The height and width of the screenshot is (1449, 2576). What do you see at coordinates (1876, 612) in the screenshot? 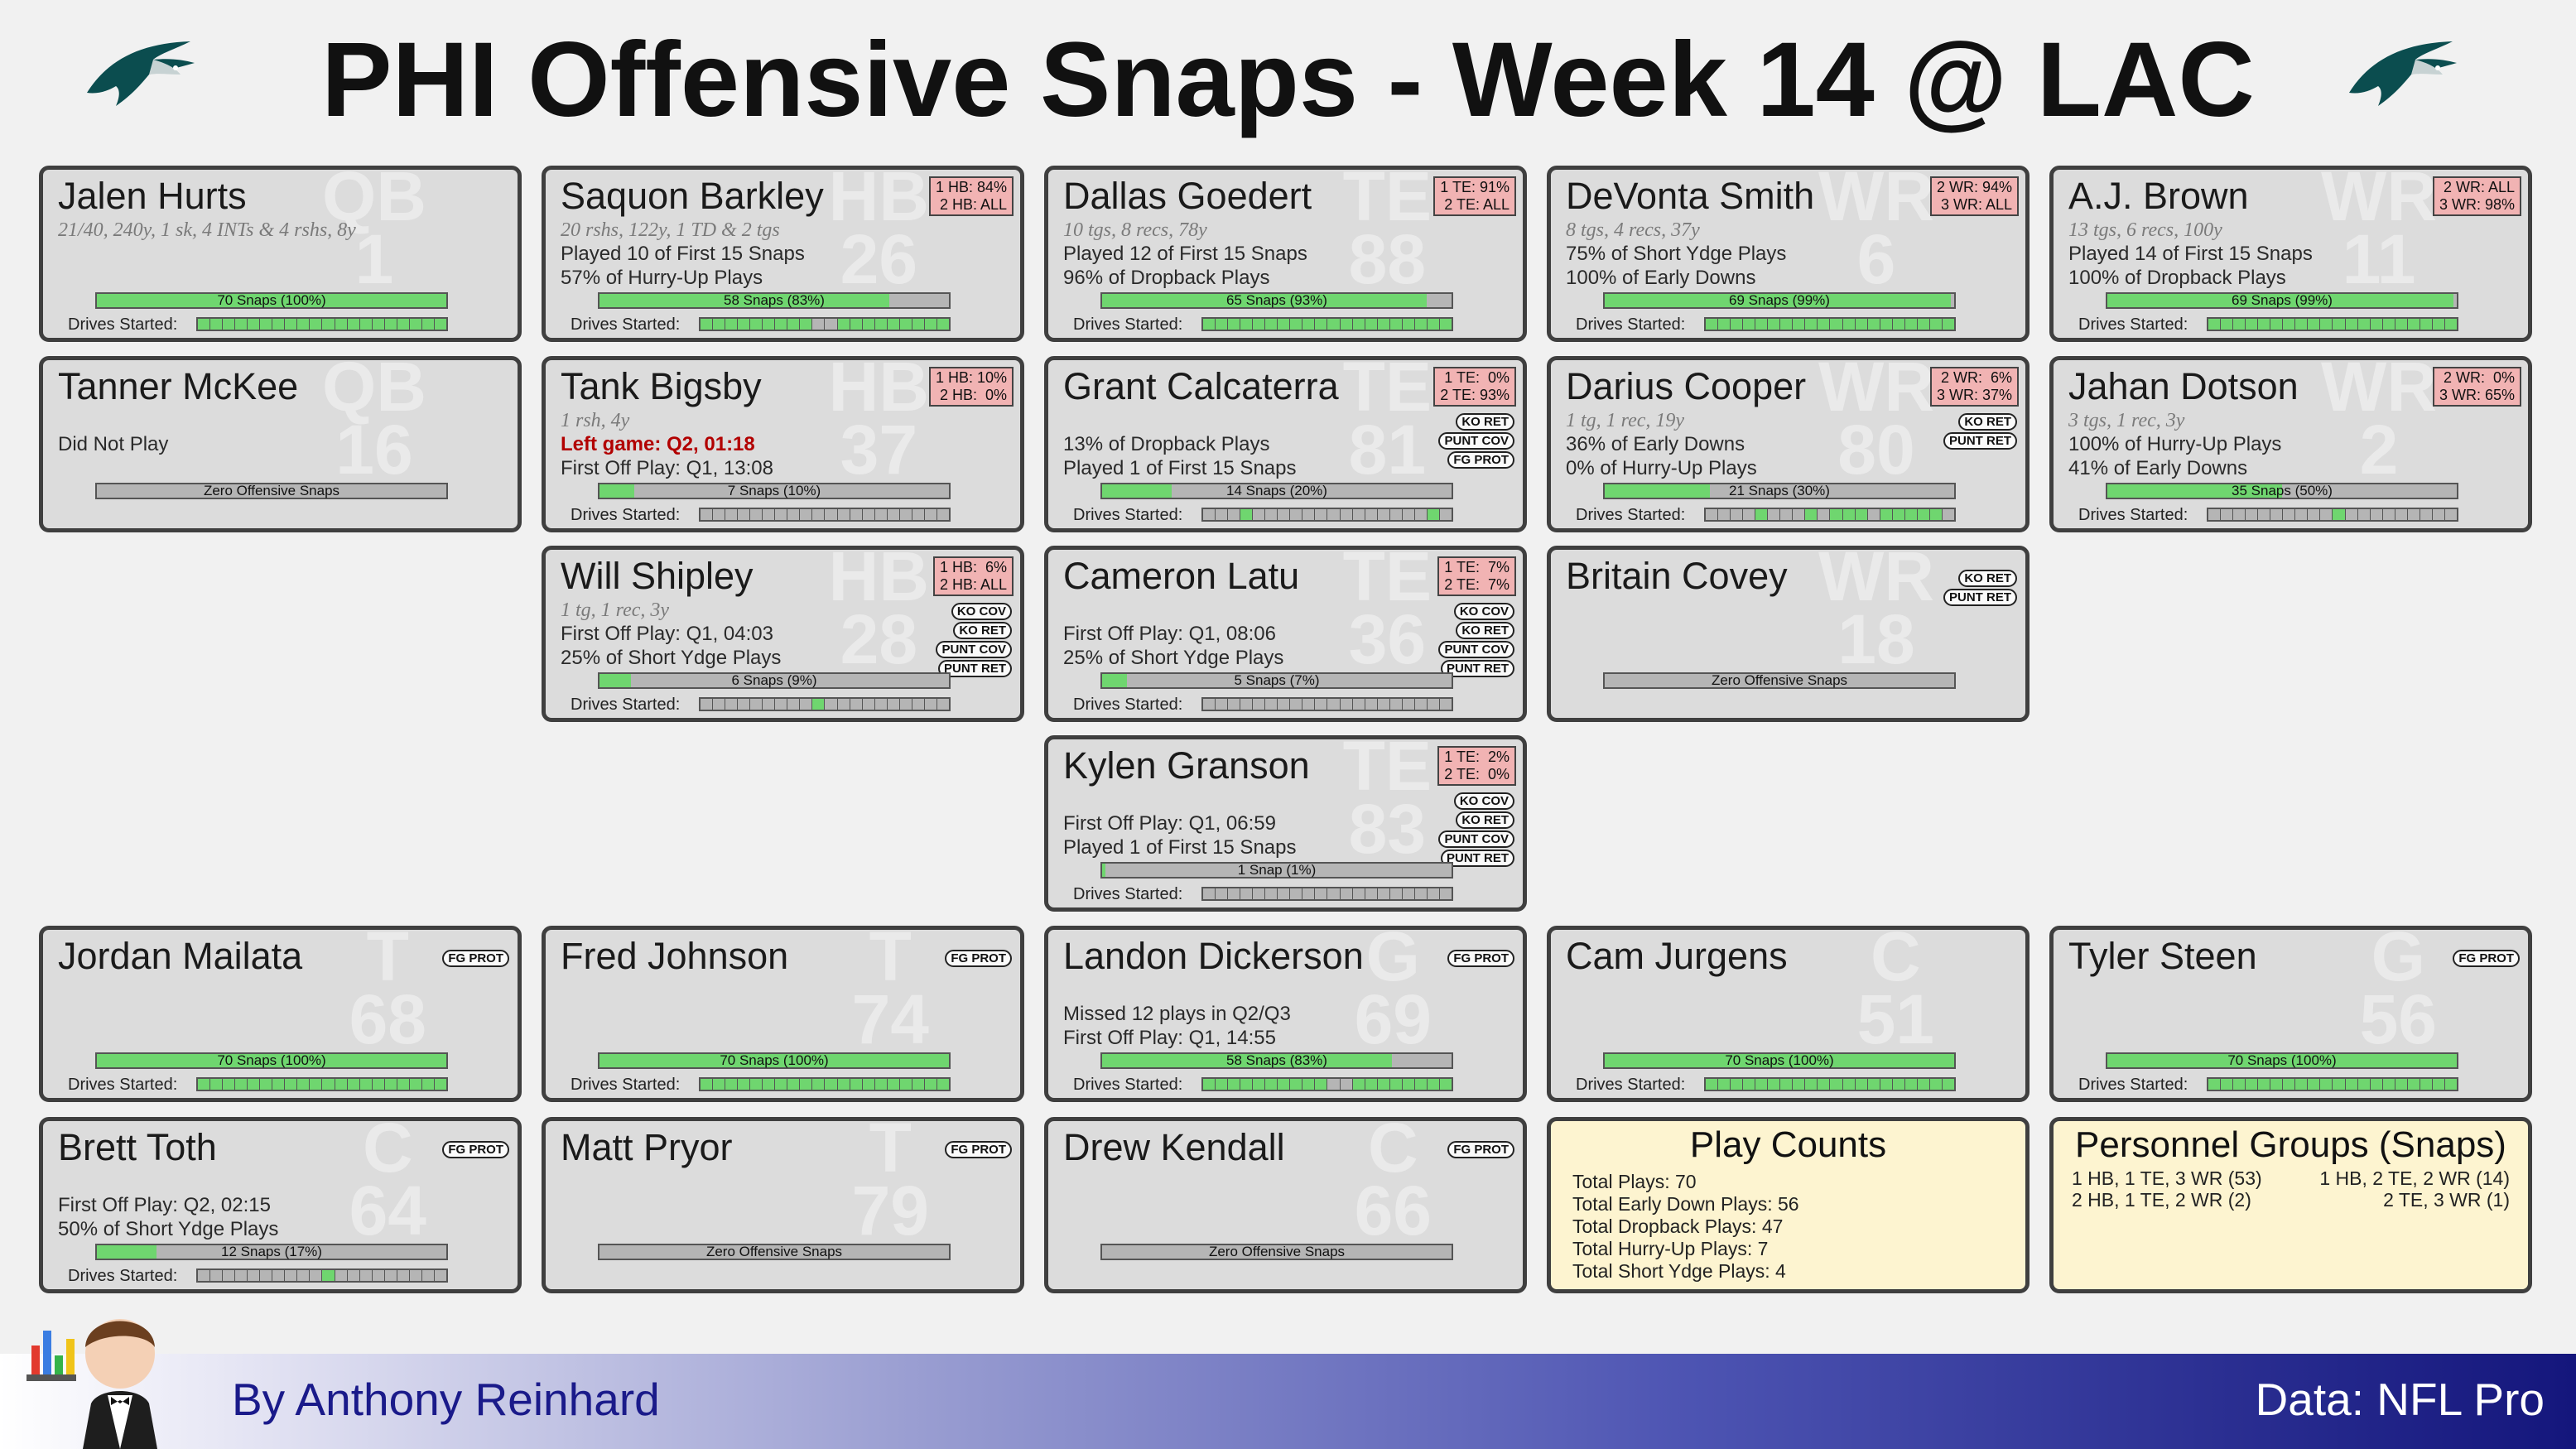
I see `position-watermark: WR 18` at bounding box center [1876, 612].